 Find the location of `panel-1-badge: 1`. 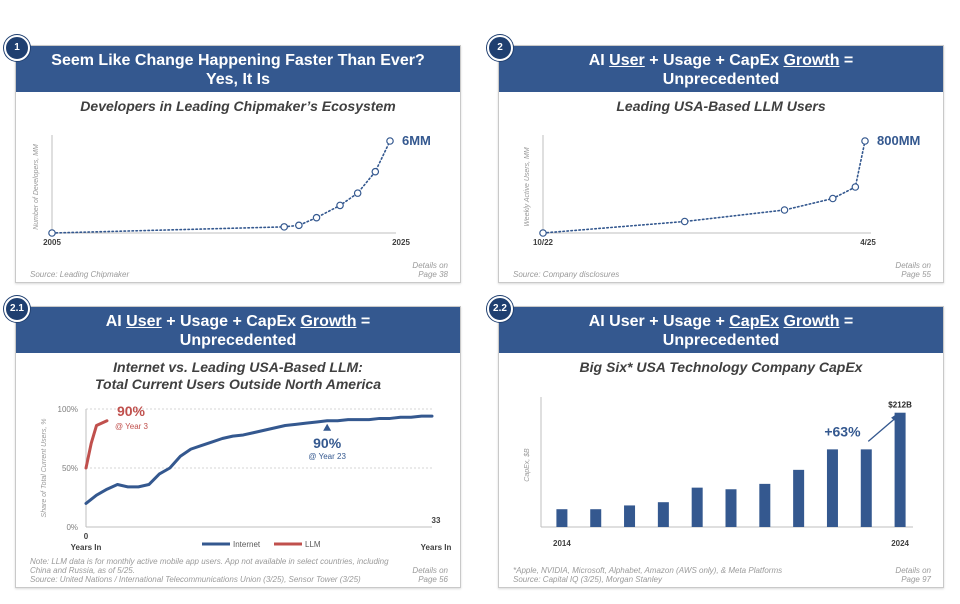

panel-1-badge: 1 is located at coordinates (17, 48).